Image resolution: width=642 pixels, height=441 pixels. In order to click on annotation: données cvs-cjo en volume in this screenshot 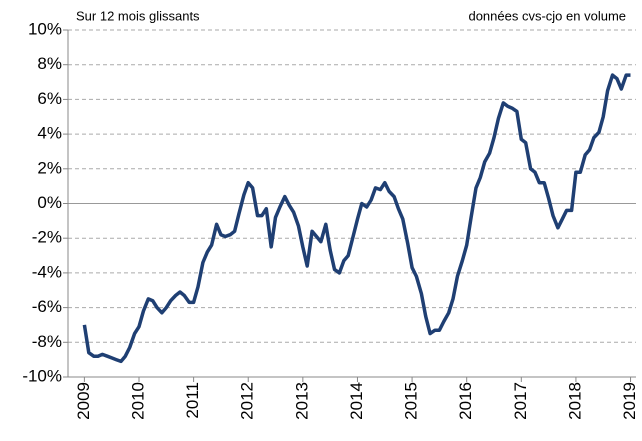, I will do `click(547, 15)`.